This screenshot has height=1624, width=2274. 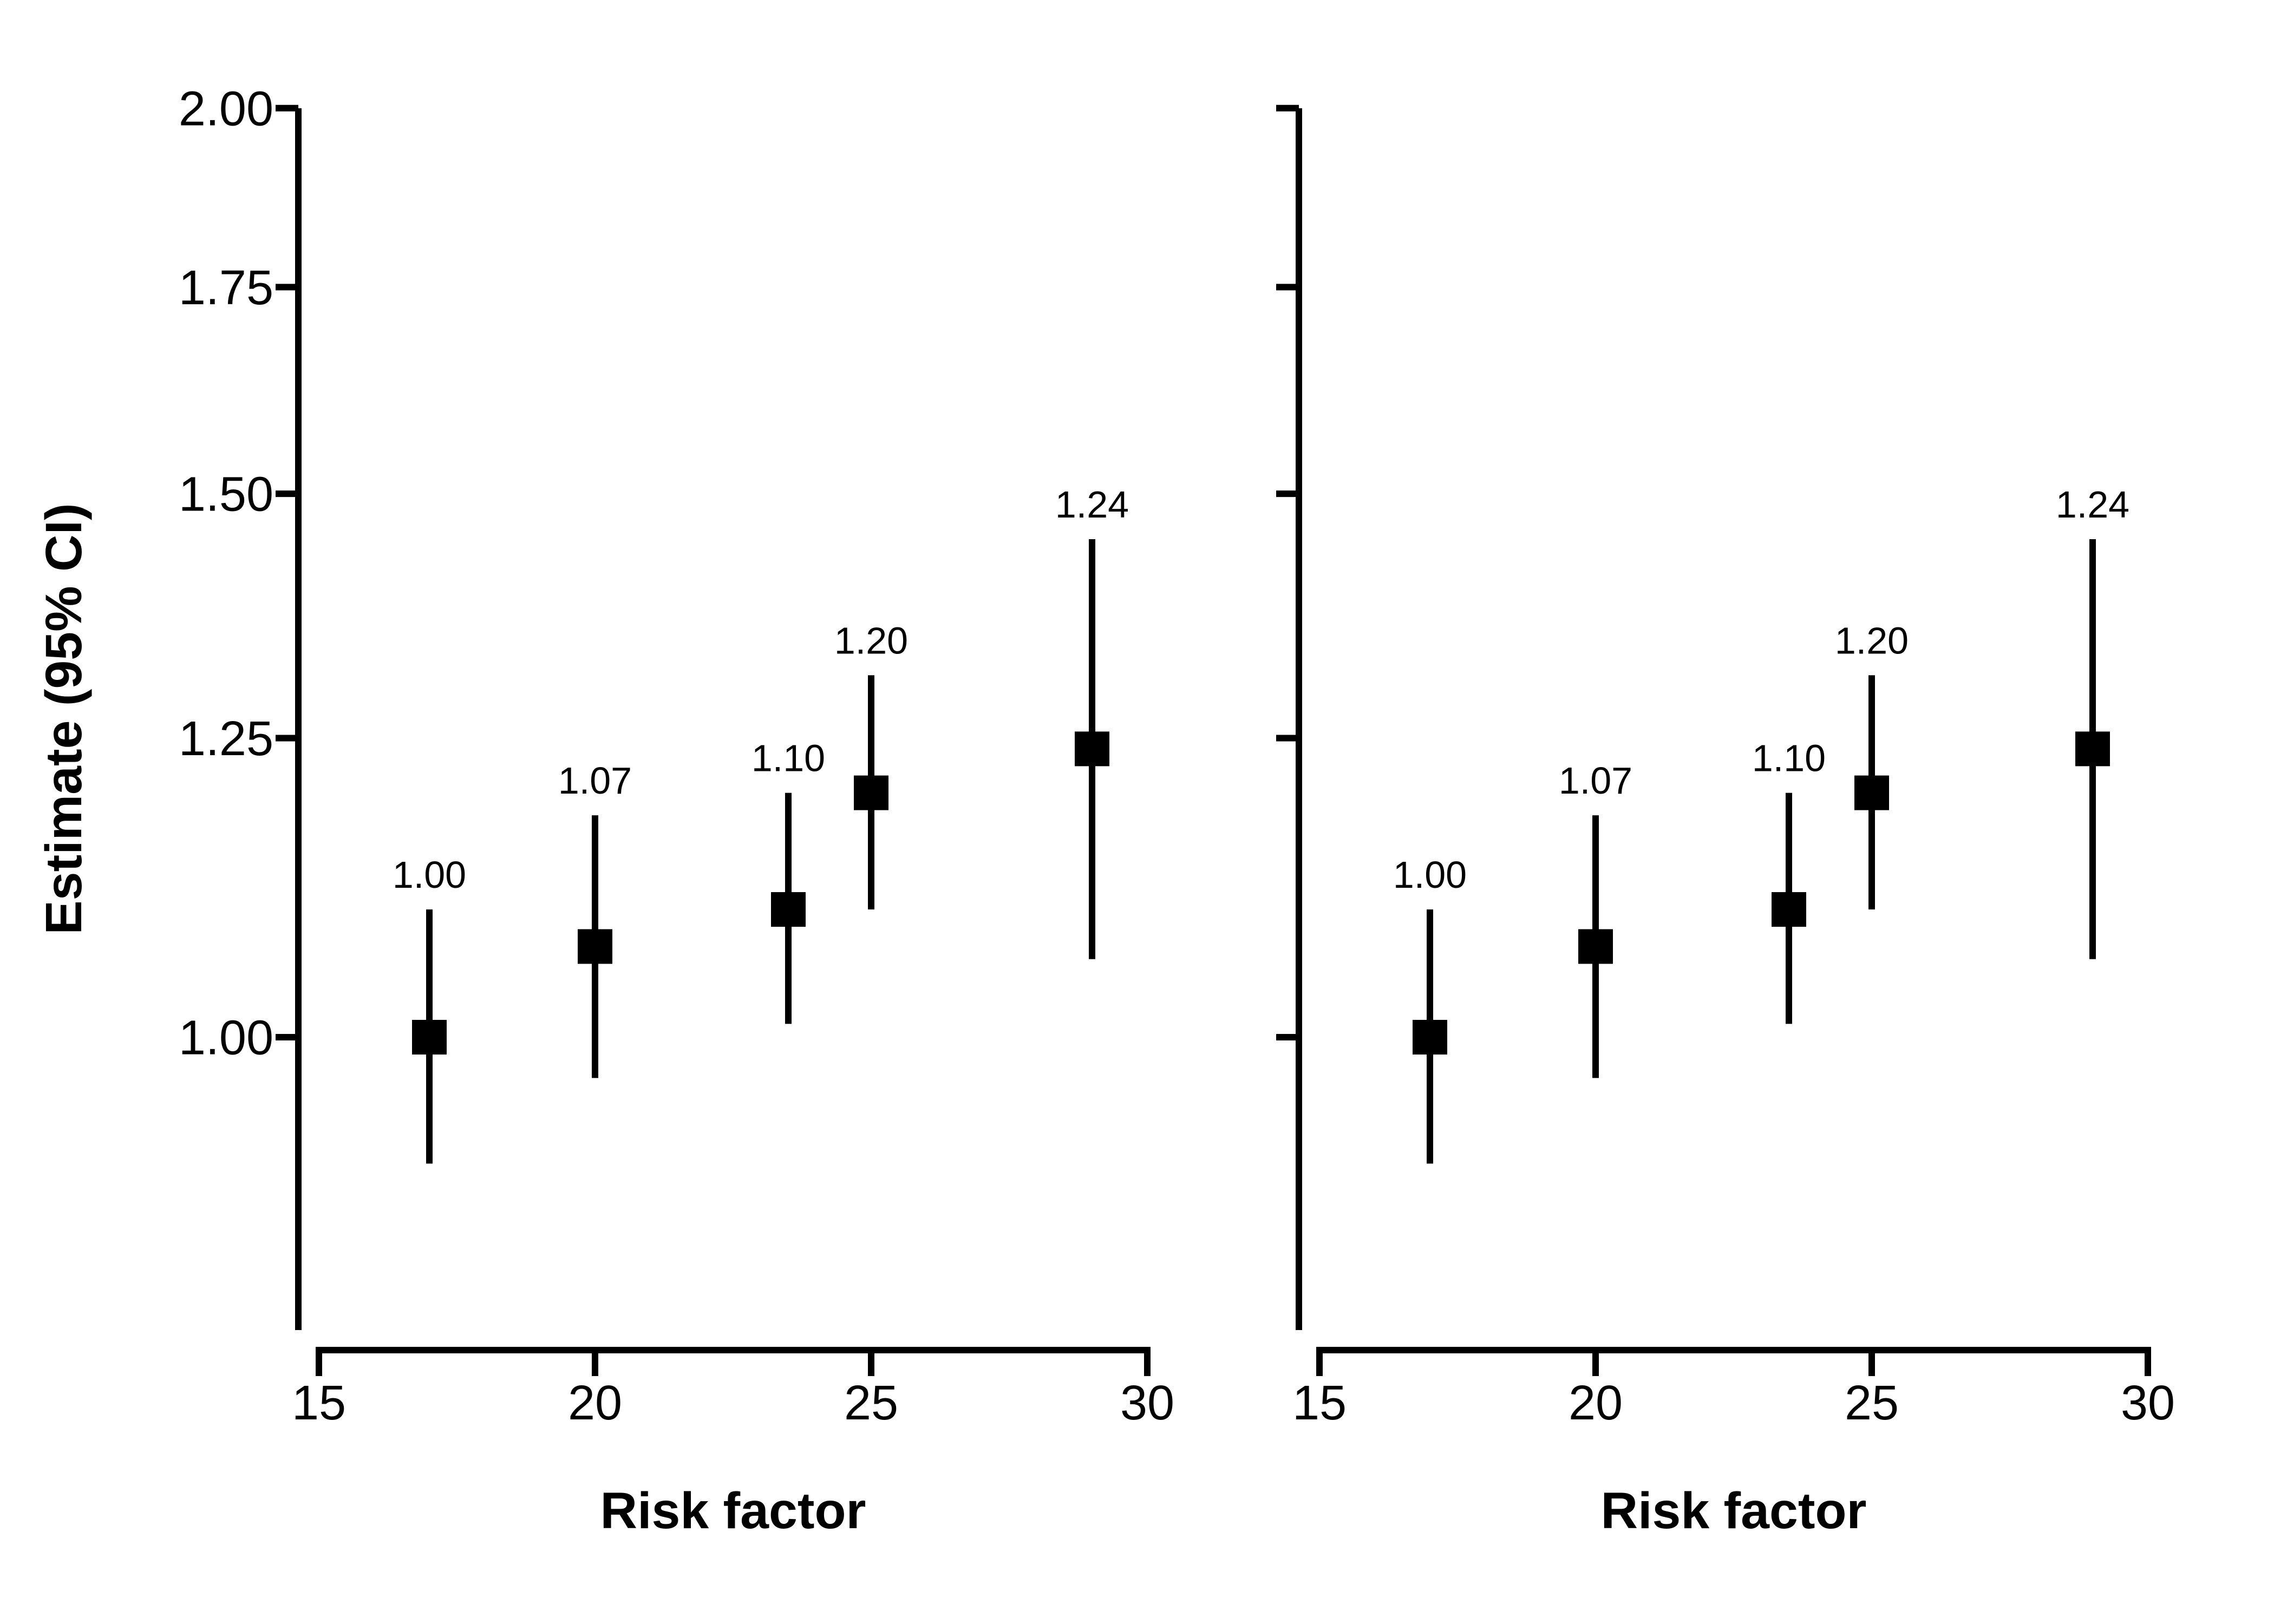 I want to click on right-x-axis-title: Risk factor, so click(x=1733, y=1511).